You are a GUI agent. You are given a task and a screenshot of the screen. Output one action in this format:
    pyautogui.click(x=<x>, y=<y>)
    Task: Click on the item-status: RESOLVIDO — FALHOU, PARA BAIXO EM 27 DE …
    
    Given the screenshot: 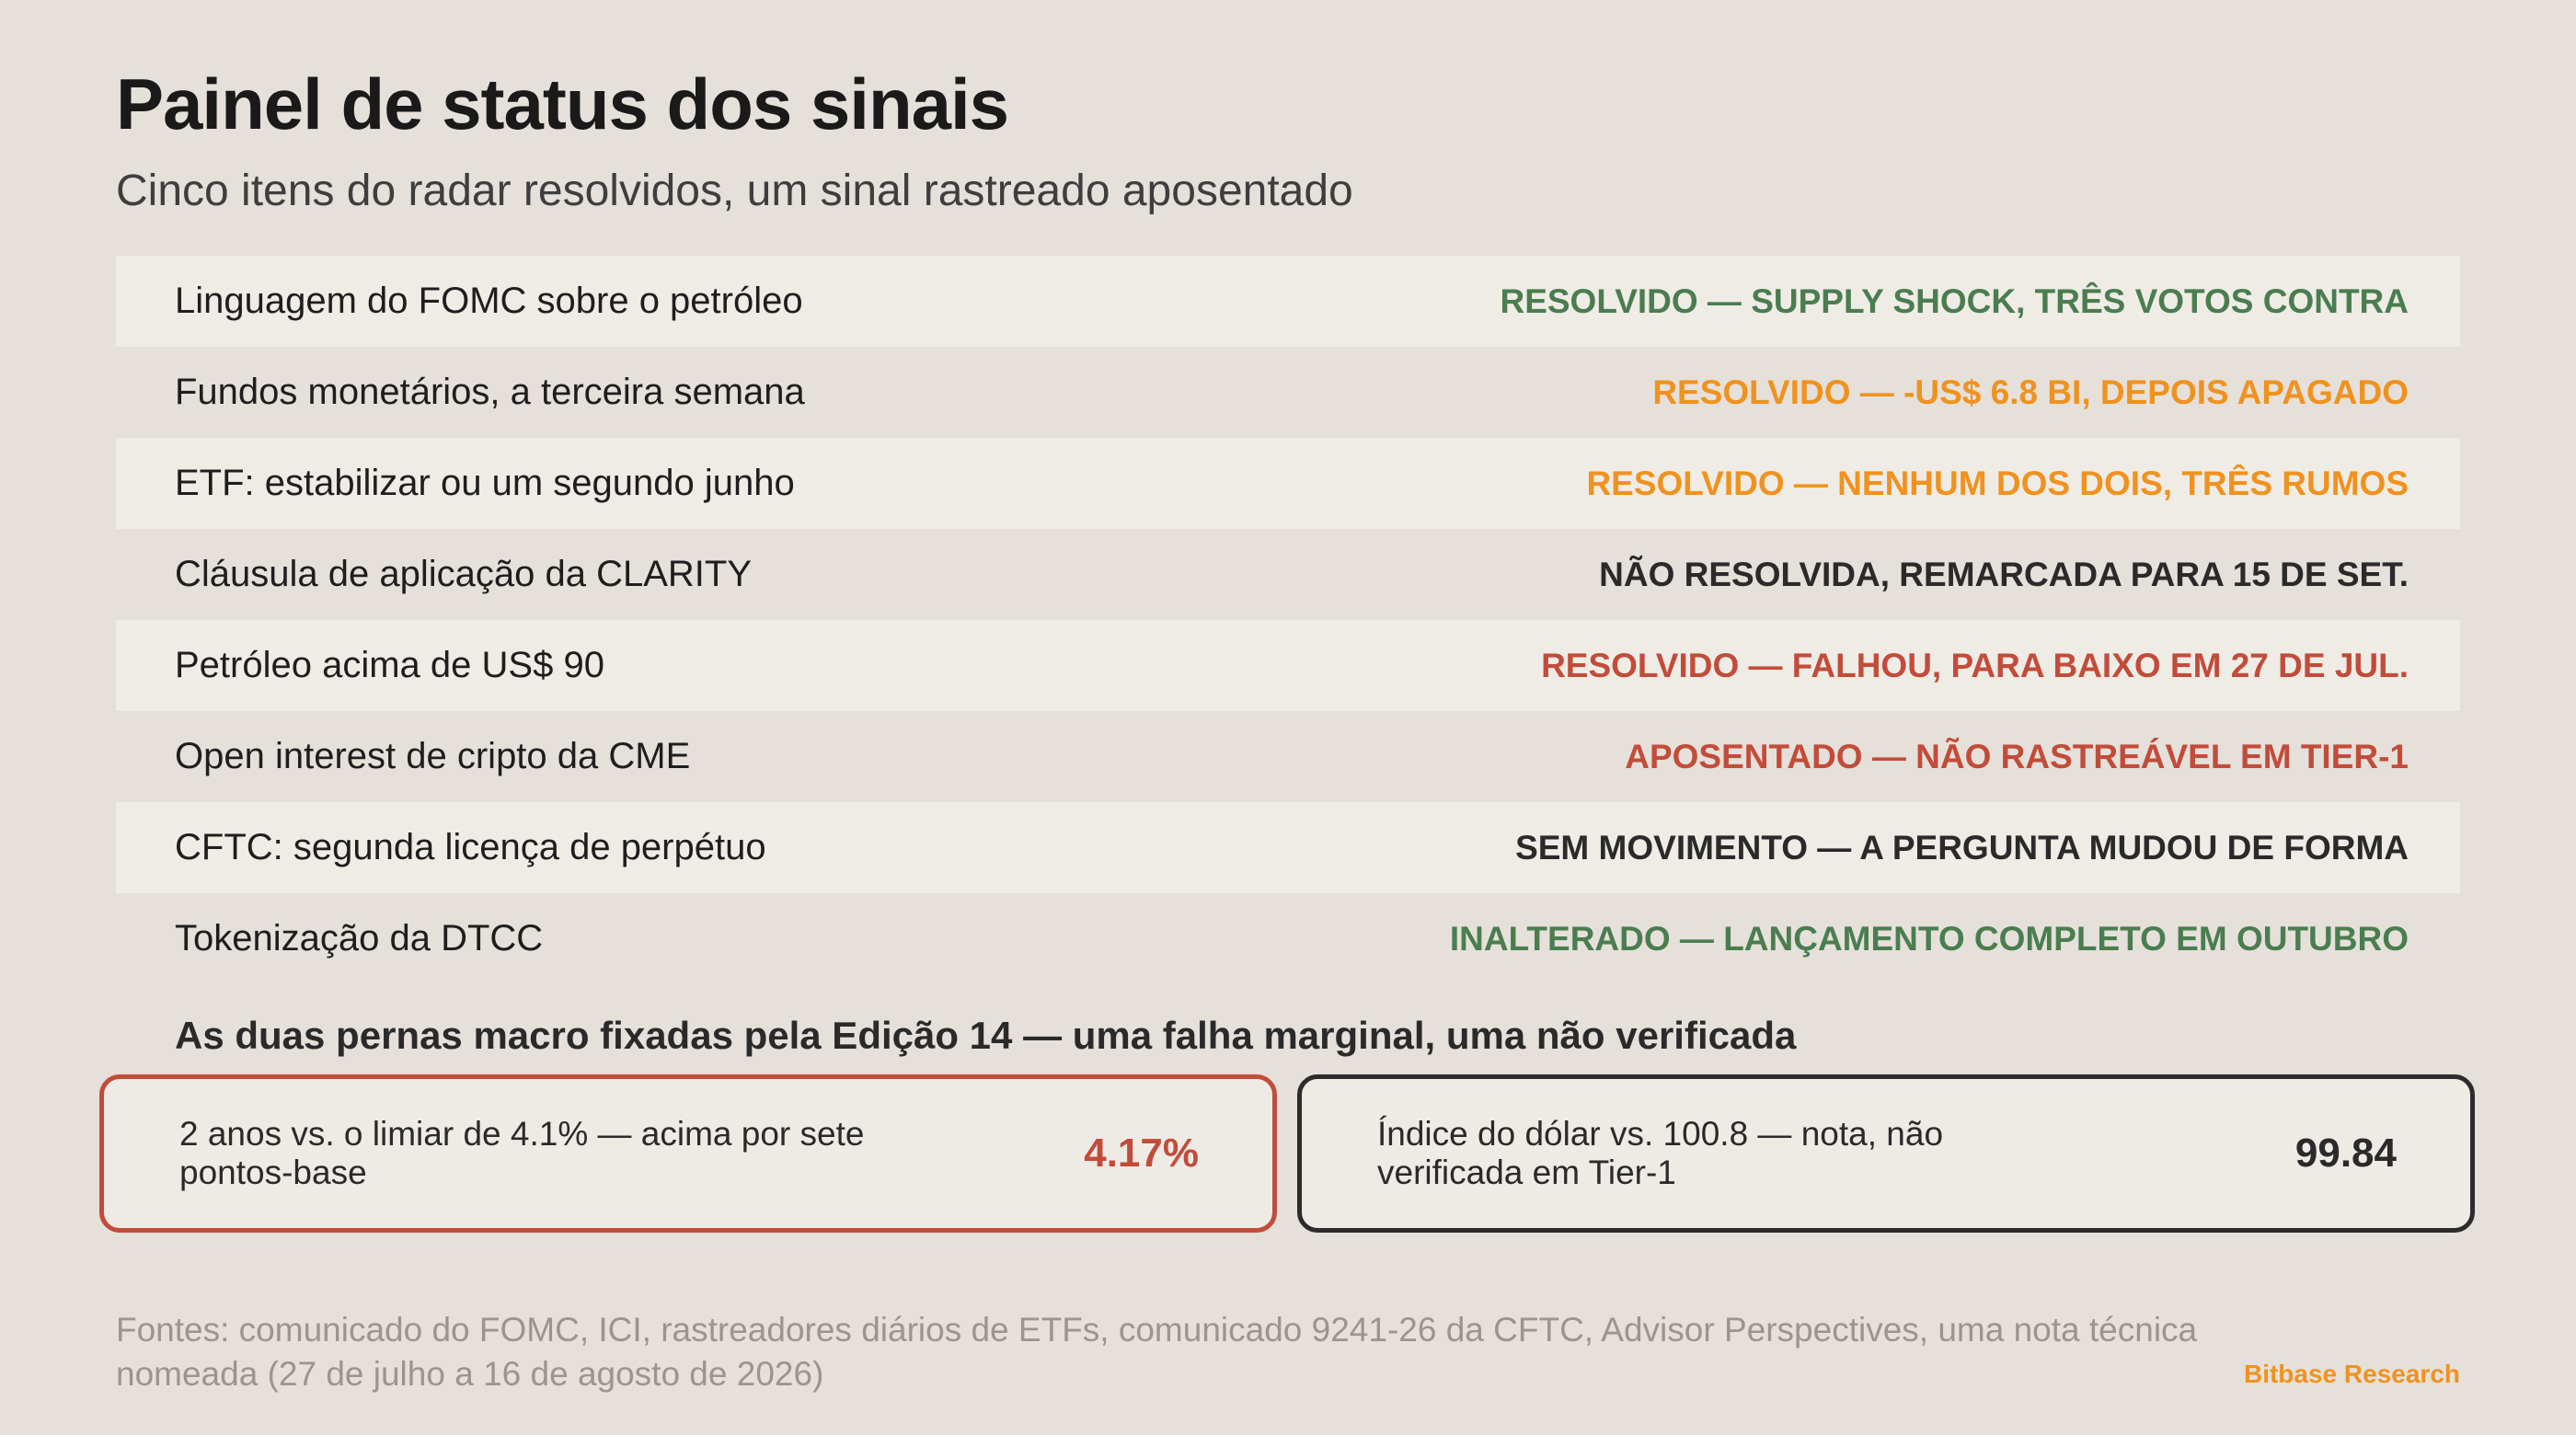 What is the action you would take?
    pyautogui.click(x=1975, y=665)
    